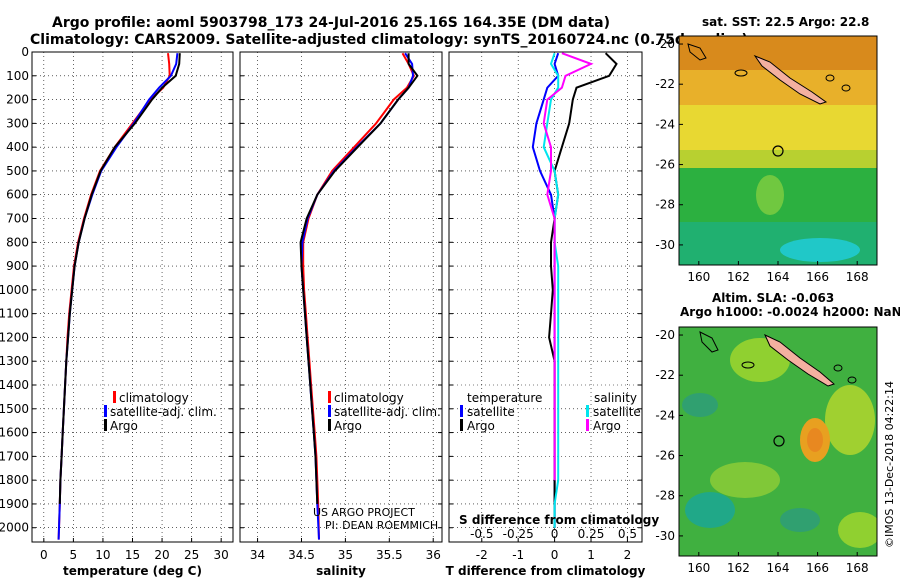 The image size is (900, 584). Describe the element at coordinates (591, 555) in the screenshot. I see `x-tick-label: 1` at that location.